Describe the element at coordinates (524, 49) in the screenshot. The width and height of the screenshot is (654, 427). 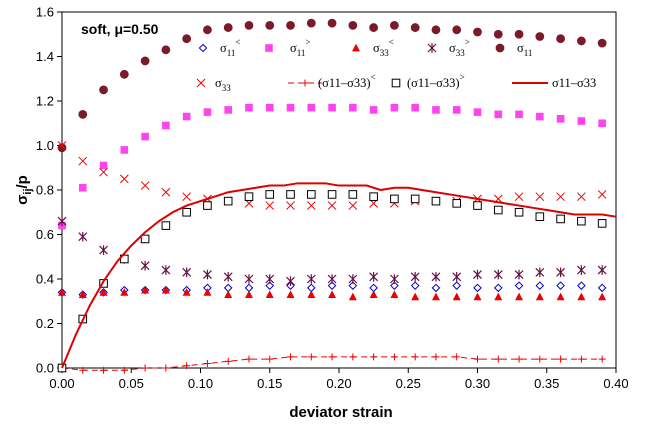
I see `legend-label: σ11` at that location.